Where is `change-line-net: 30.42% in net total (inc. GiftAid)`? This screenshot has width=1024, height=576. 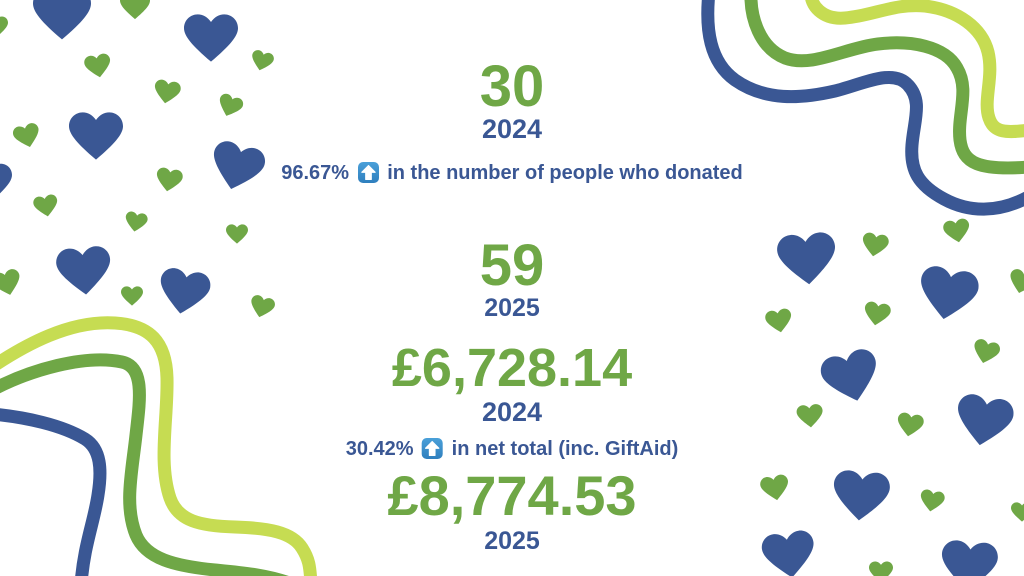 change-line-net: 30.42% in net total (inc. GiftAid) is located at coordinates (512, 449).